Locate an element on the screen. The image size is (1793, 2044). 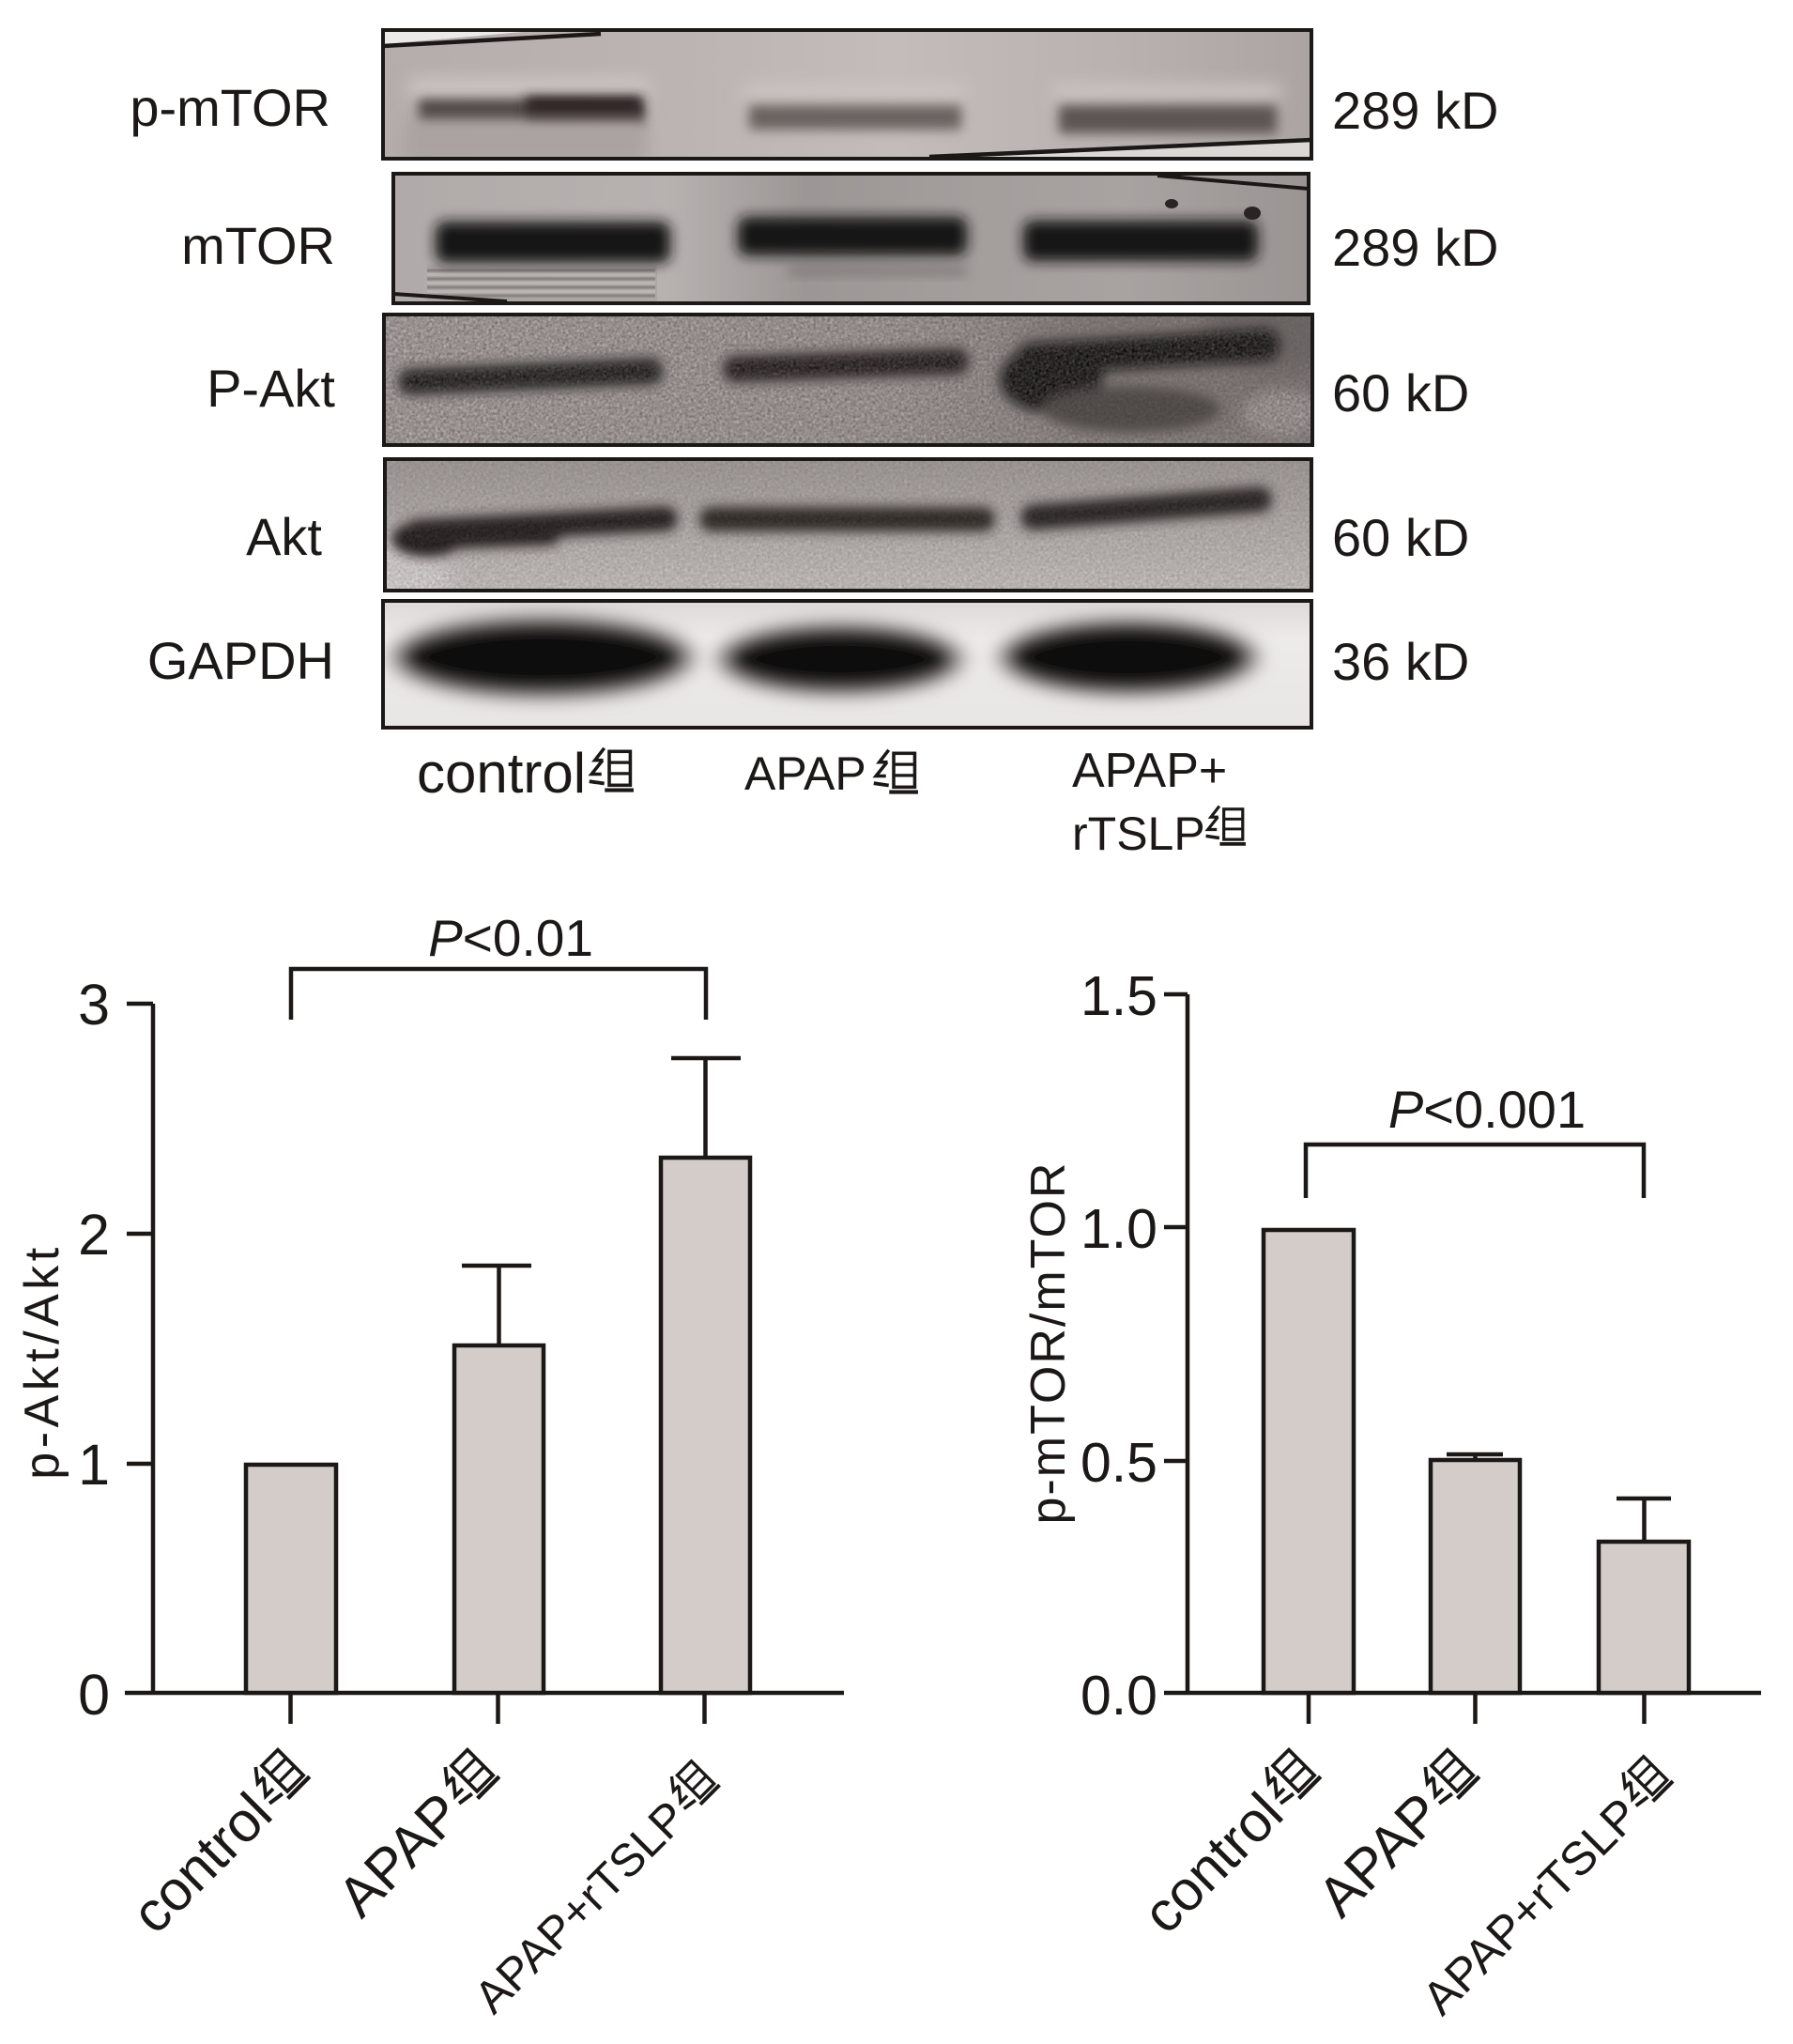
svg-text: p-Akt/Akt is located at coordinates (42, 1361).